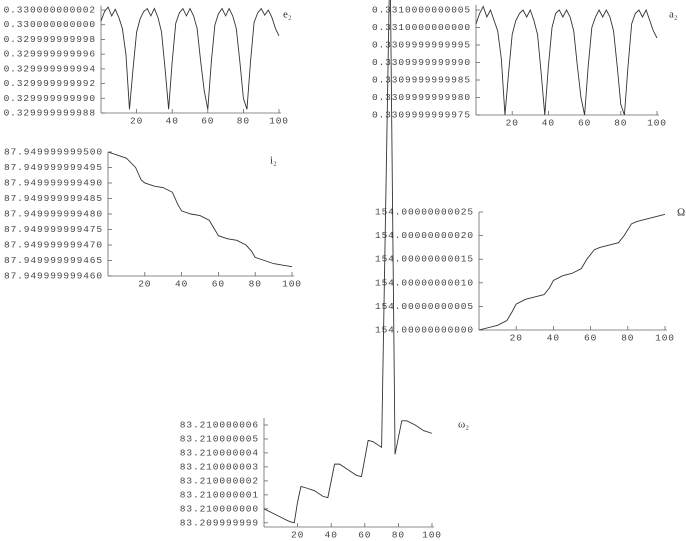  I want to click on y-tick-label: 0.330000000002, so click(50, 10).